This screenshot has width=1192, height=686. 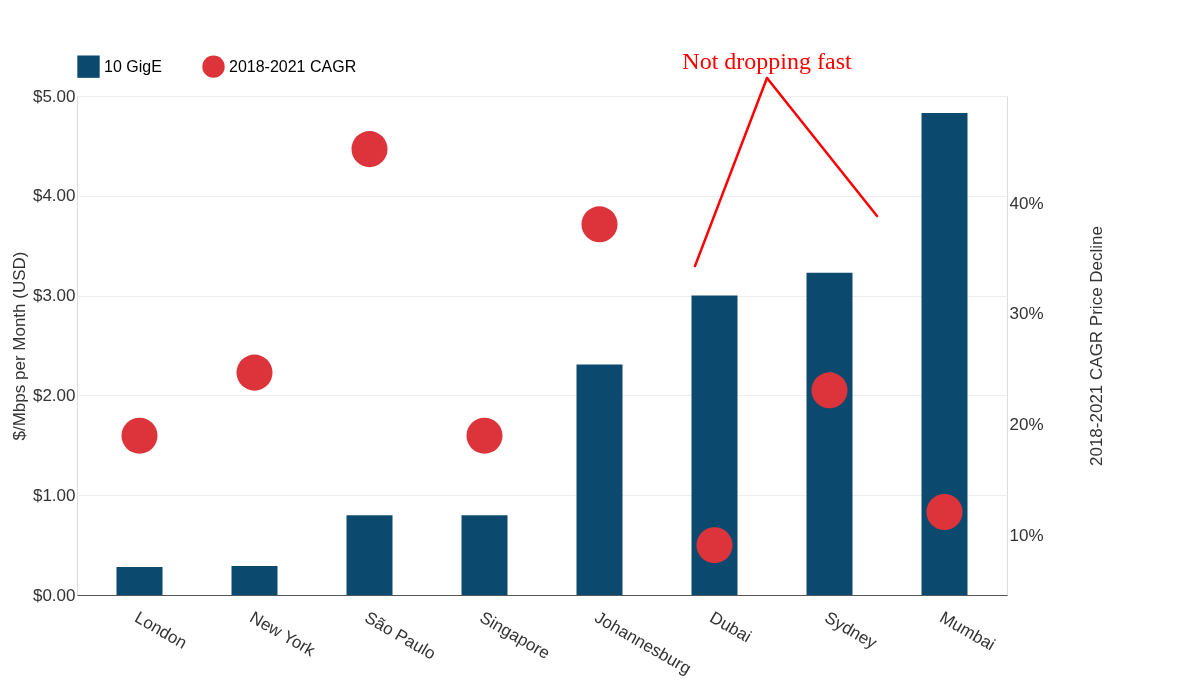 What do you see at coordinates (1026, 314) in the screenshot?
I see `y2-tick-label: 30%` at bounding box center [1026, 314].